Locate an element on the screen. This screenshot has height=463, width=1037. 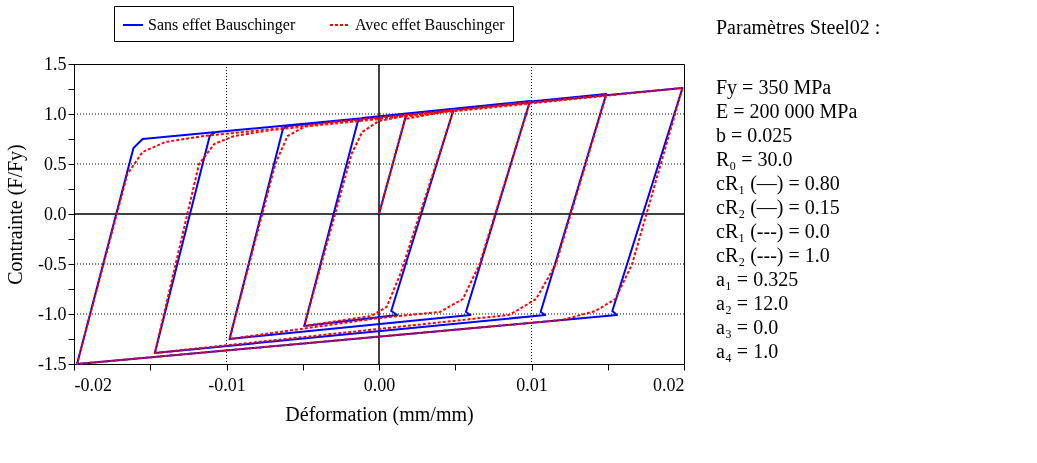
x-tick-label: -0.02 is located at coordinates (93, 384).